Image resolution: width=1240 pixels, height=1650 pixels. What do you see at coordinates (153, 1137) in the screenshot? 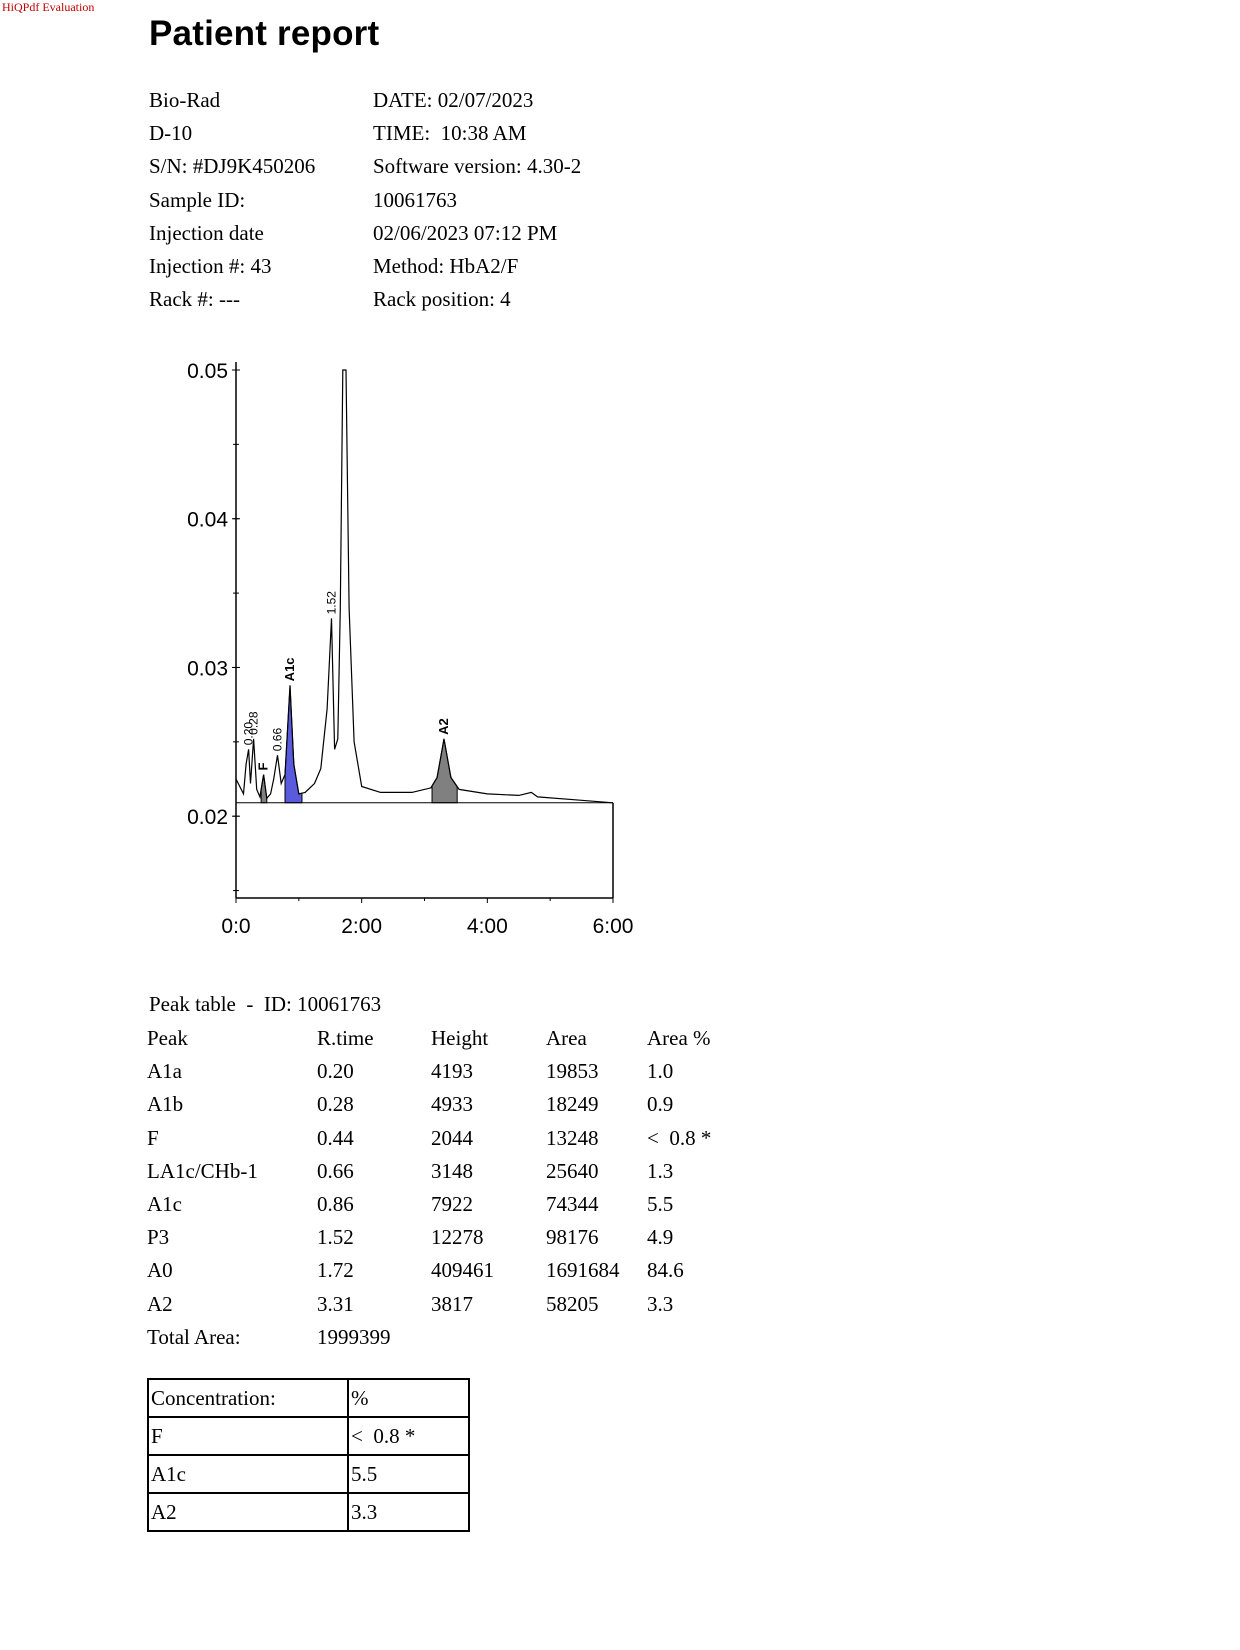
I see `cell-peak: F` at bounding box center [153, 1137].